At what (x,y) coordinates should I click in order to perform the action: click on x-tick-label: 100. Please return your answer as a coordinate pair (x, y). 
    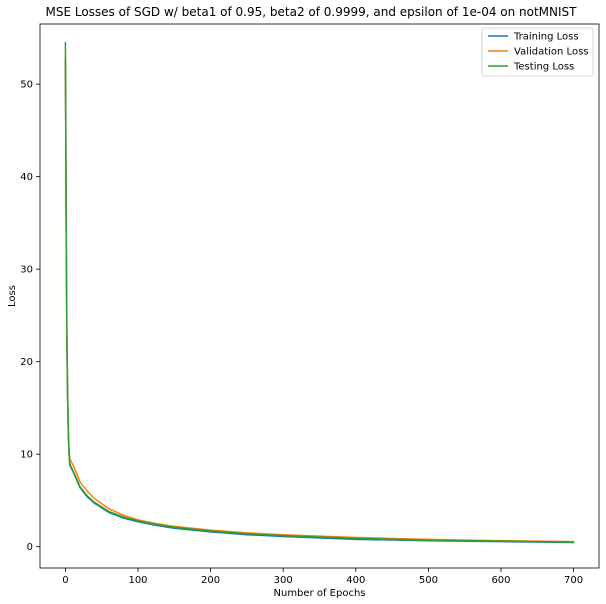
    Looking at the image, I should click on (137, 580).